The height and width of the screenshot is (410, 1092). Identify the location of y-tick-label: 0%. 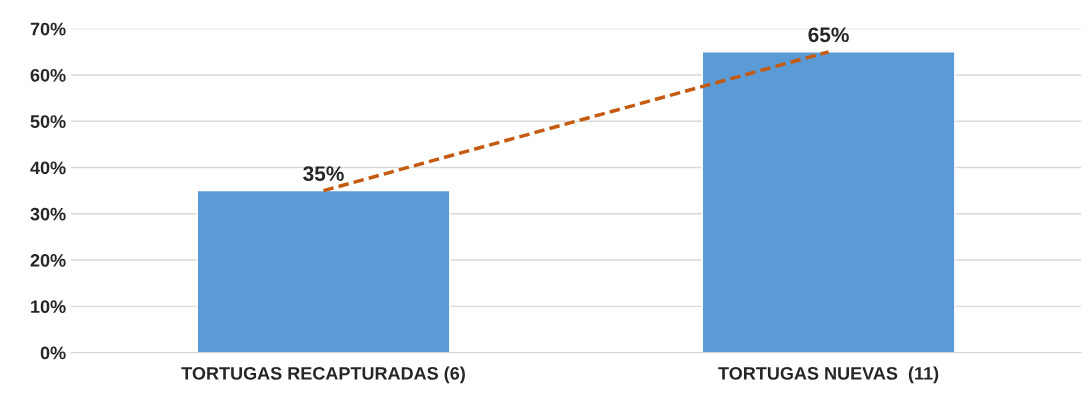
(53, 353).